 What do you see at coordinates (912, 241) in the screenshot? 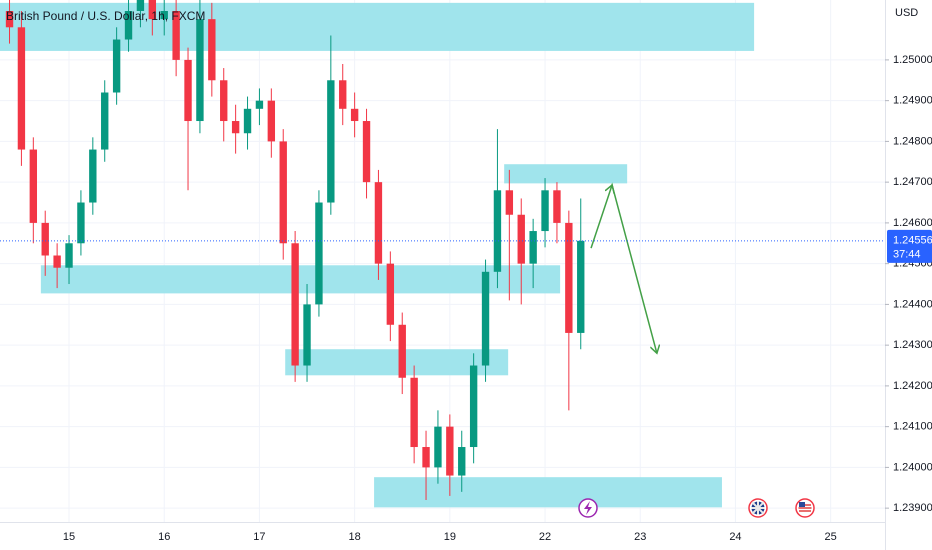
I see `last-price-label: 1.24556` at bounding box center [912, 241].